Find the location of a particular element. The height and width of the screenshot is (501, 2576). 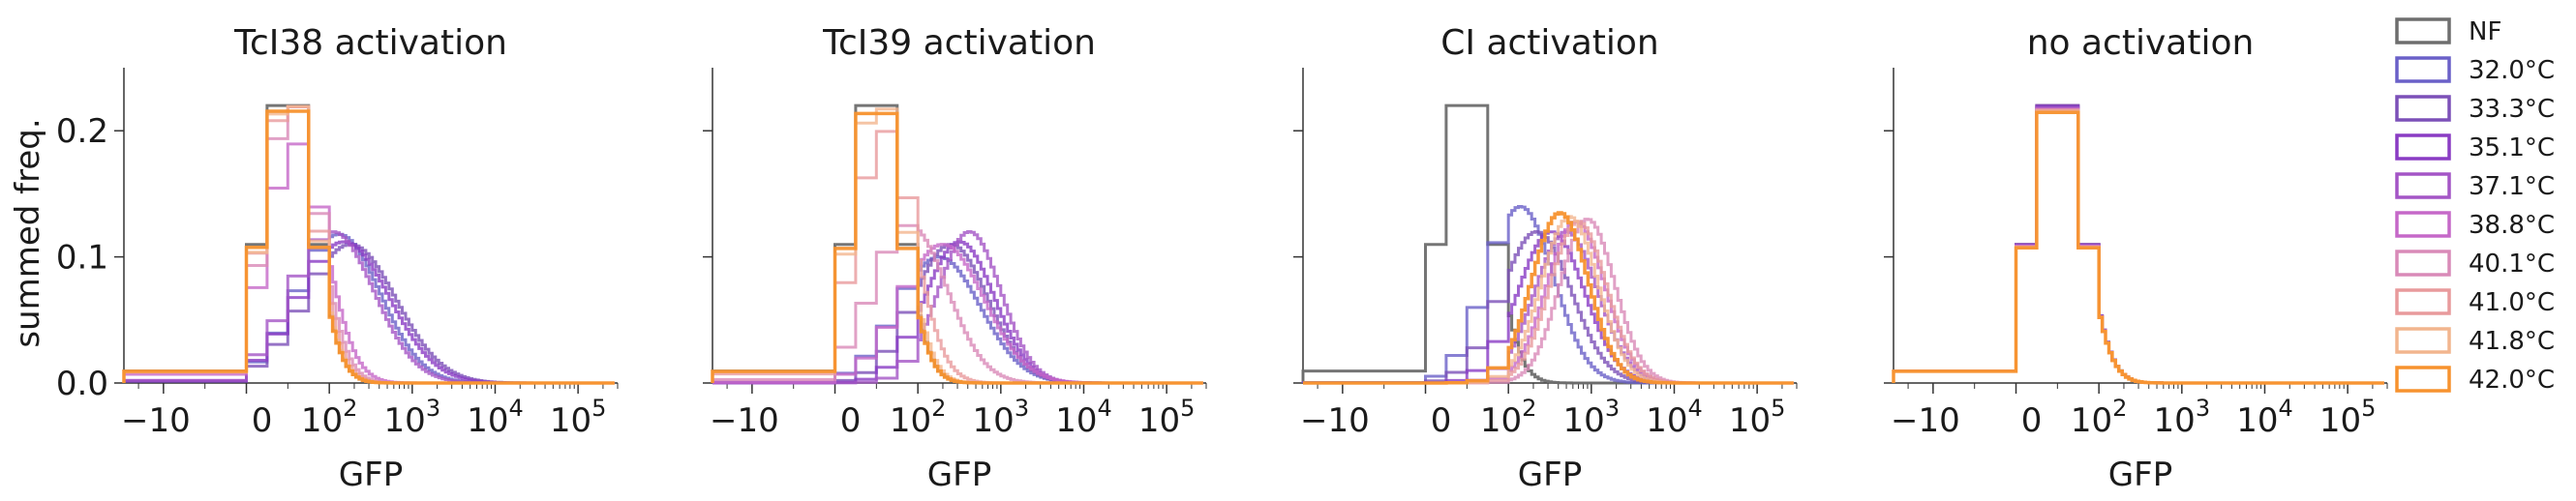

legend-label: 40.1°C is located at coordinates (2512, 264).